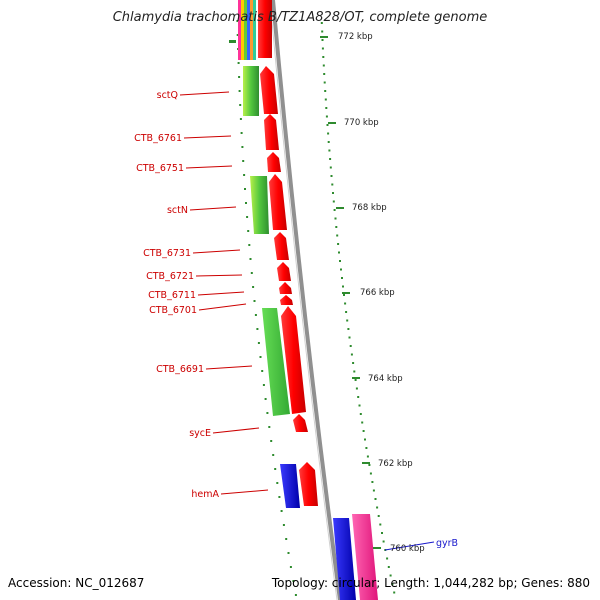 The image size is (600, 600). Describe the element at coordinates (200, 433) in the screenshot. I see `gene-label-sycE: sycE` at that location.